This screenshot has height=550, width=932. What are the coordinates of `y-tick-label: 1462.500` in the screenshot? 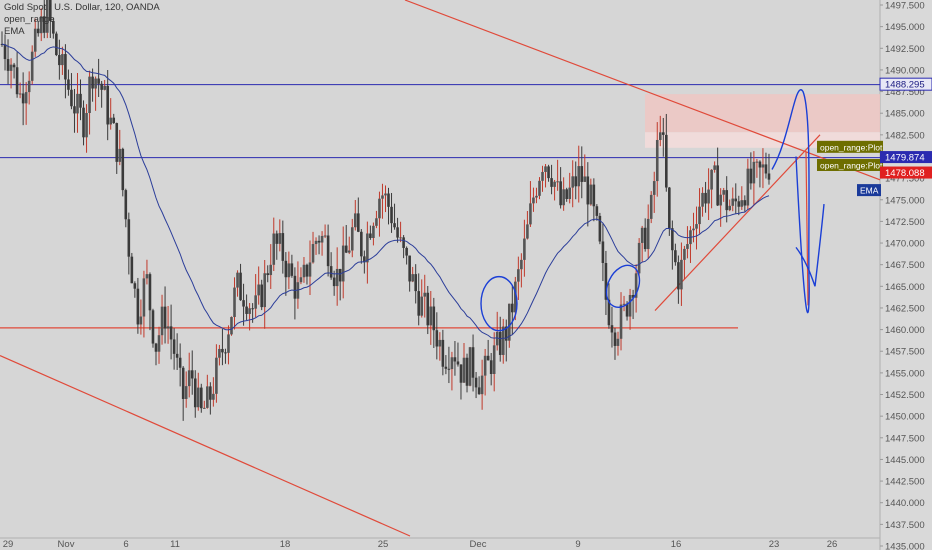 It's located at (905, 308).